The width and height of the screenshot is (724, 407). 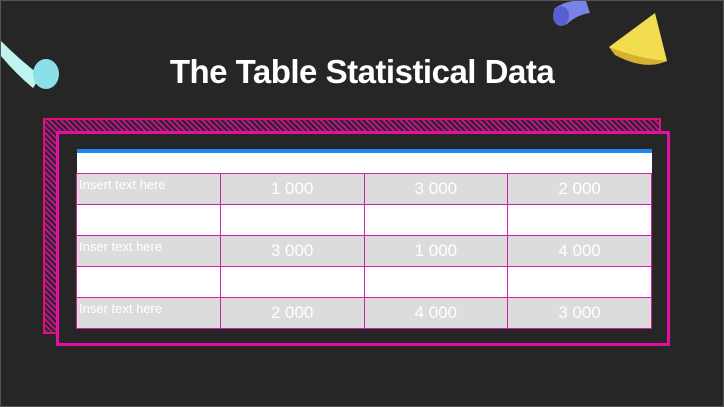 I want to click on cyan-tube-decoration, so click(x=30, y=65).